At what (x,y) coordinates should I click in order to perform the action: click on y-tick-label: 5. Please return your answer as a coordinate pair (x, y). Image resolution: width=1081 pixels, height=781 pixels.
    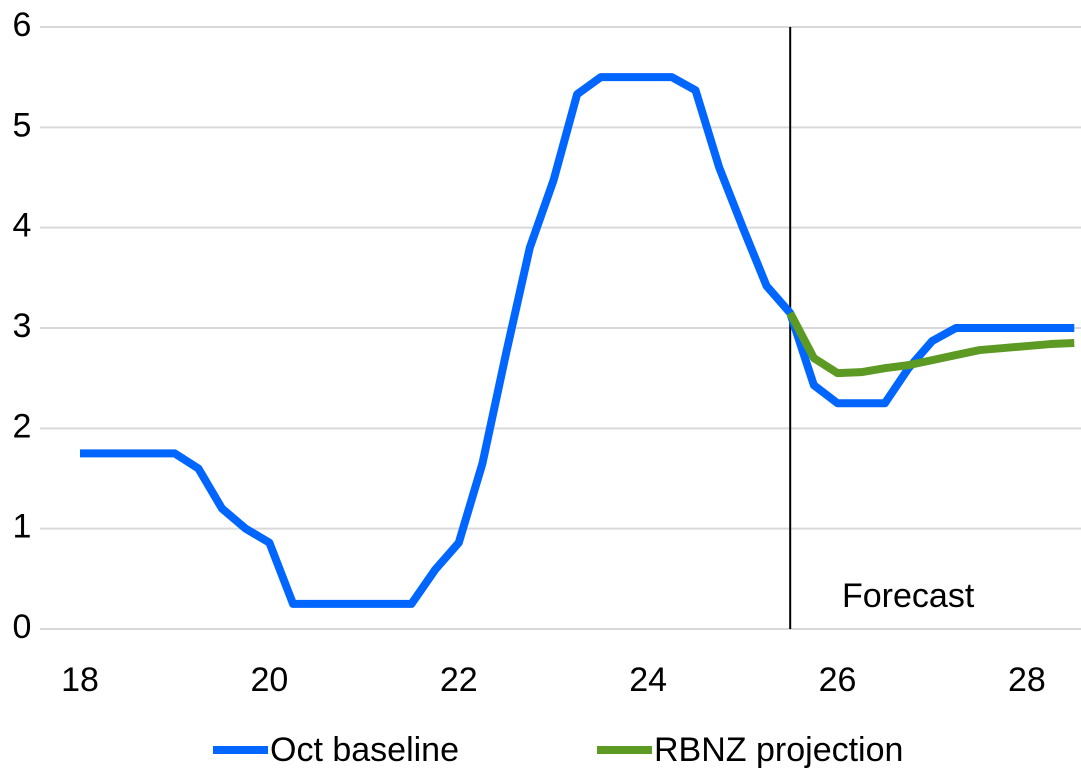
    Looking at the image, I should click on (22, 125).